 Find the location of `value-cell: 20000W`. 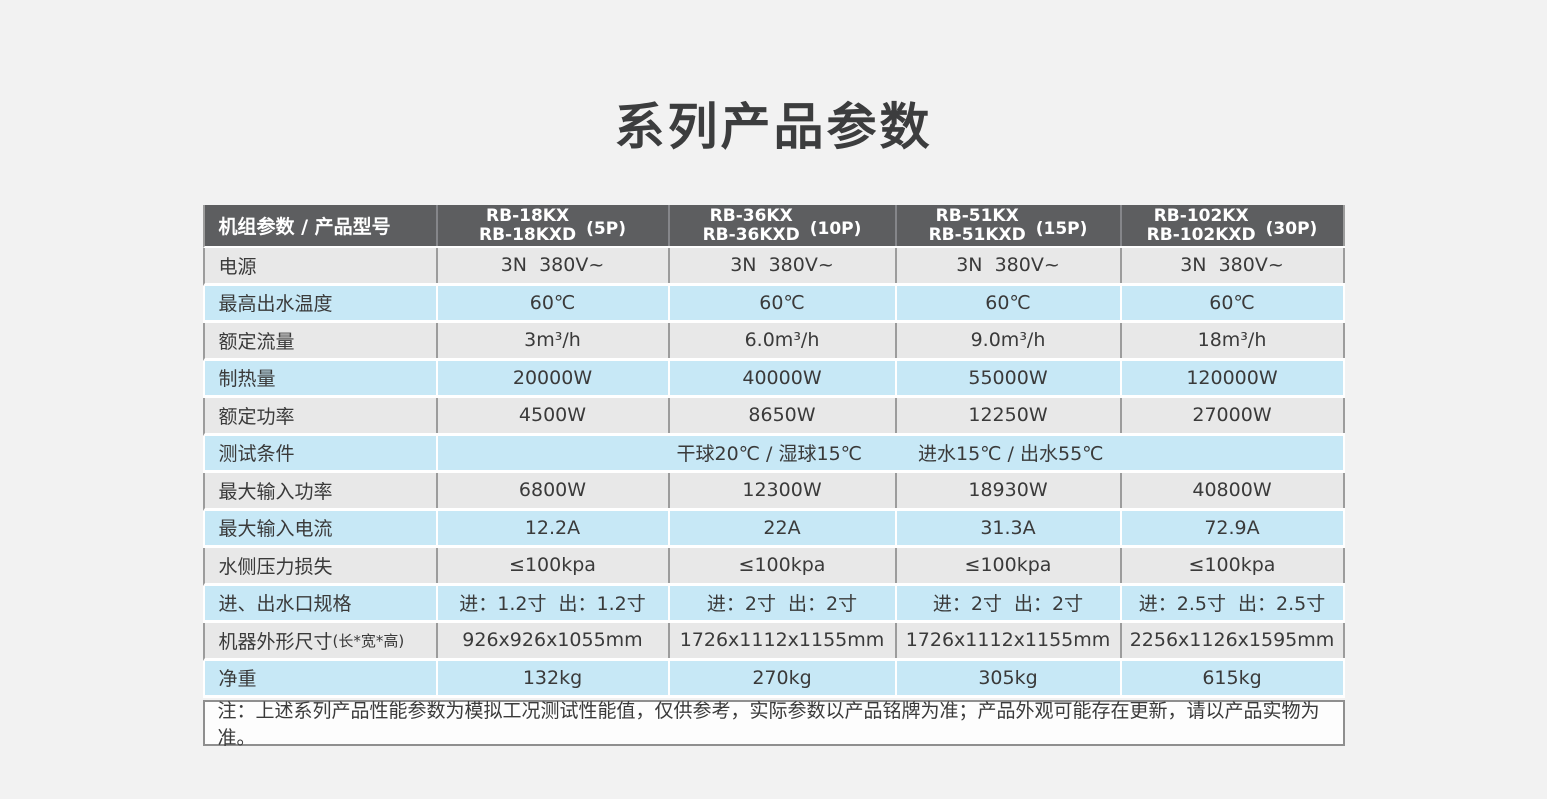

value-cell: 20000W is located at coordinates (553, 377).